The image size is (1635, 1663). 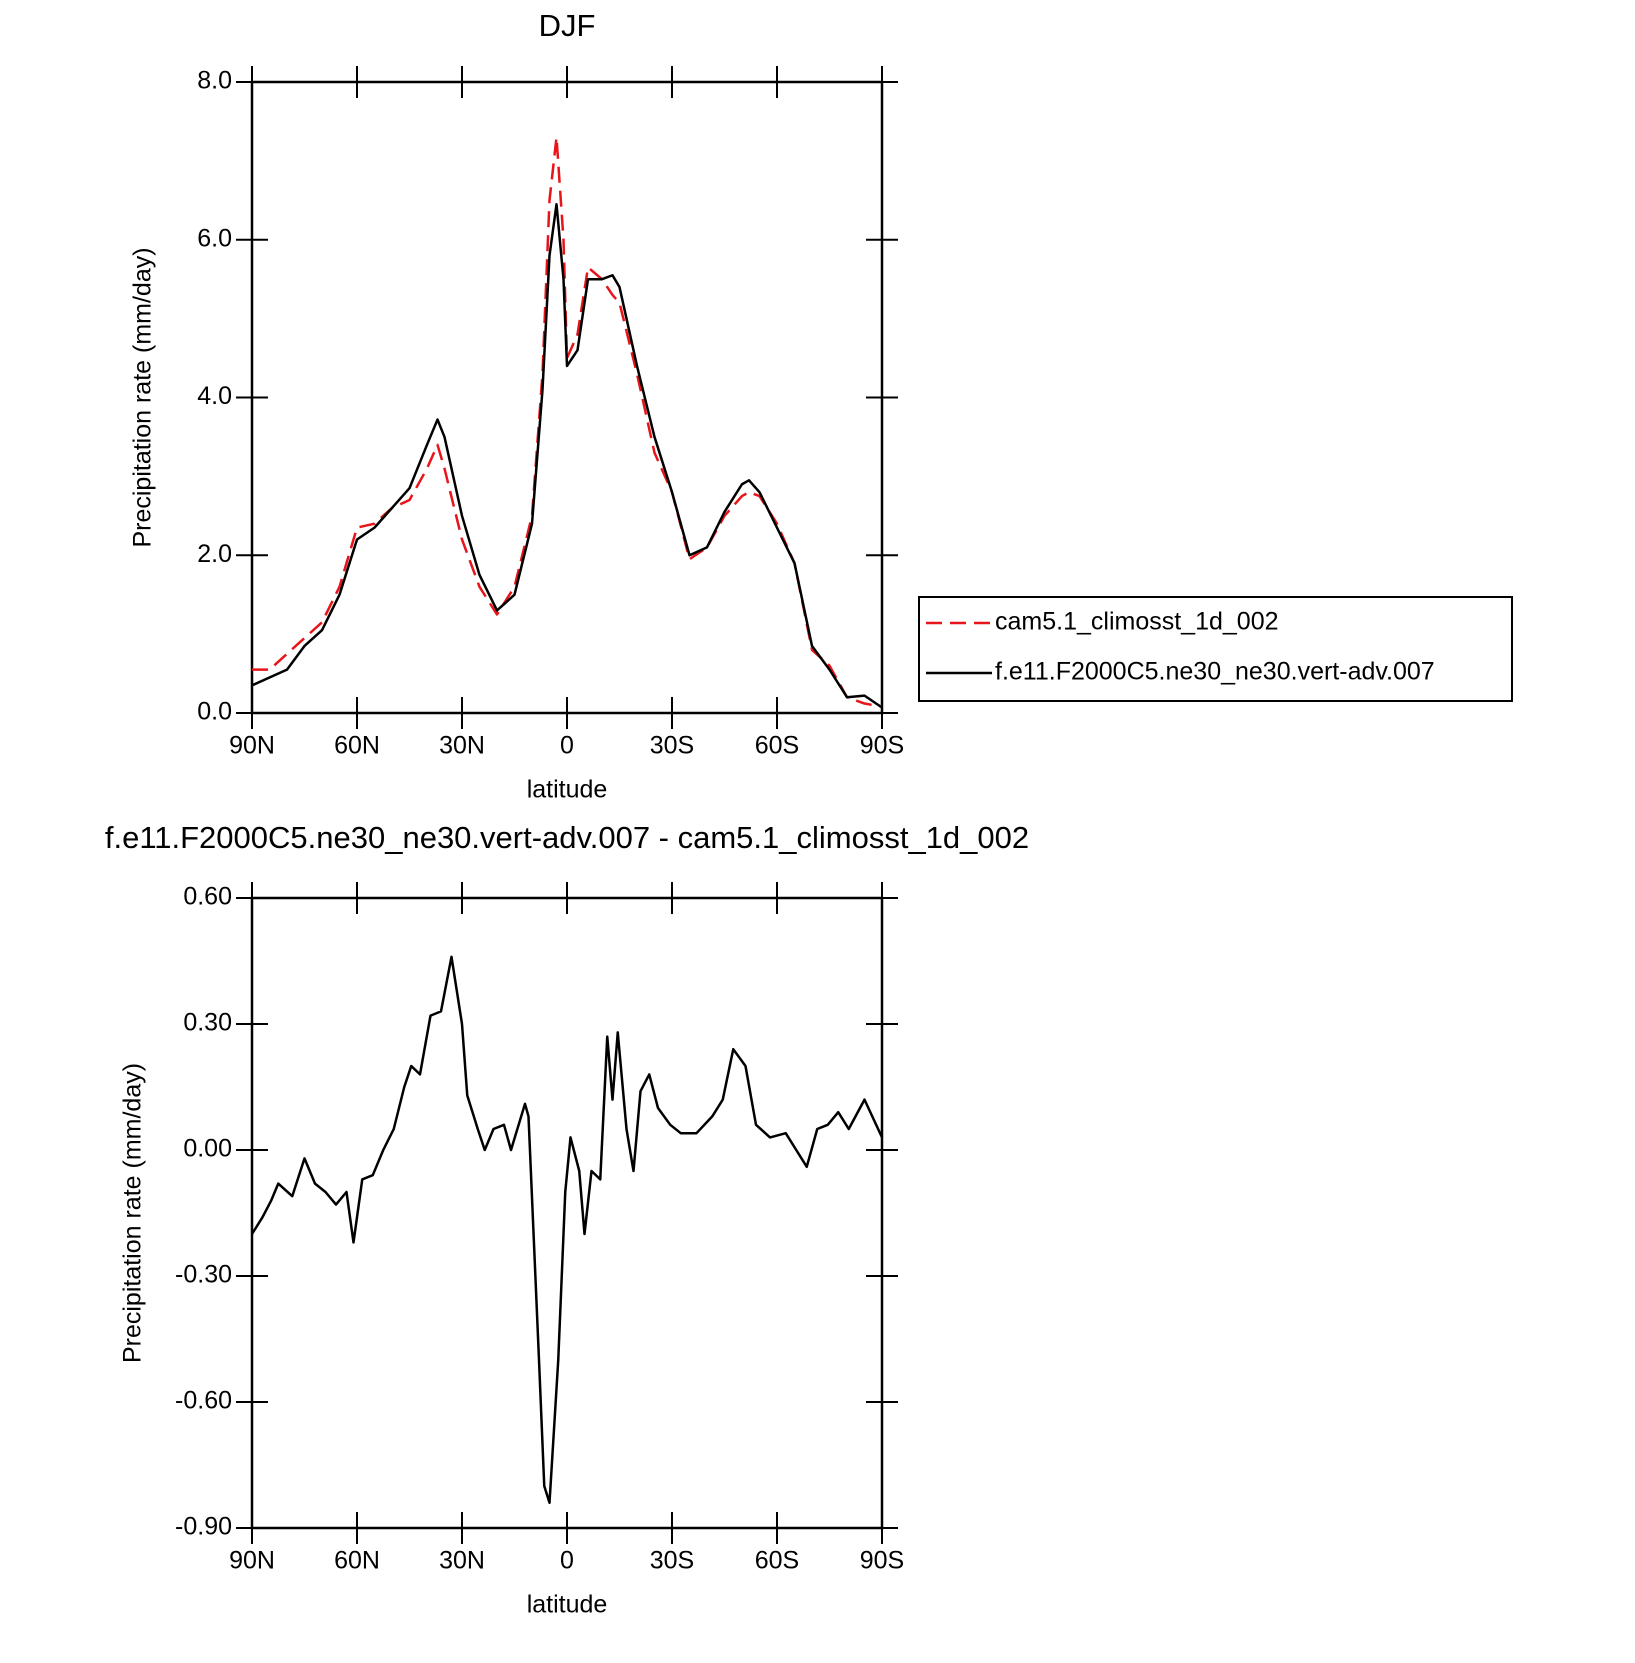 I want to click on y-tick-label: 8.0, so click(x=214, y=81).